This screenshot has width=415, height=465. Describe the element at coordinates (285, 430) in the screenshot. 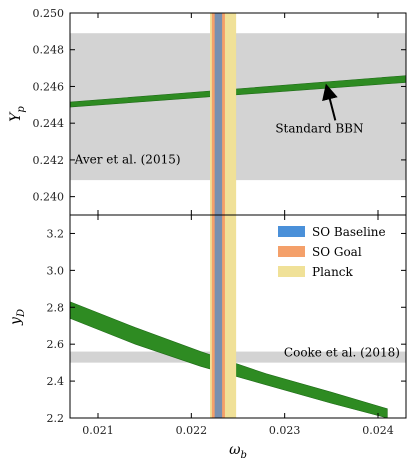

I see `x-tick-label: 0.023` at that location.